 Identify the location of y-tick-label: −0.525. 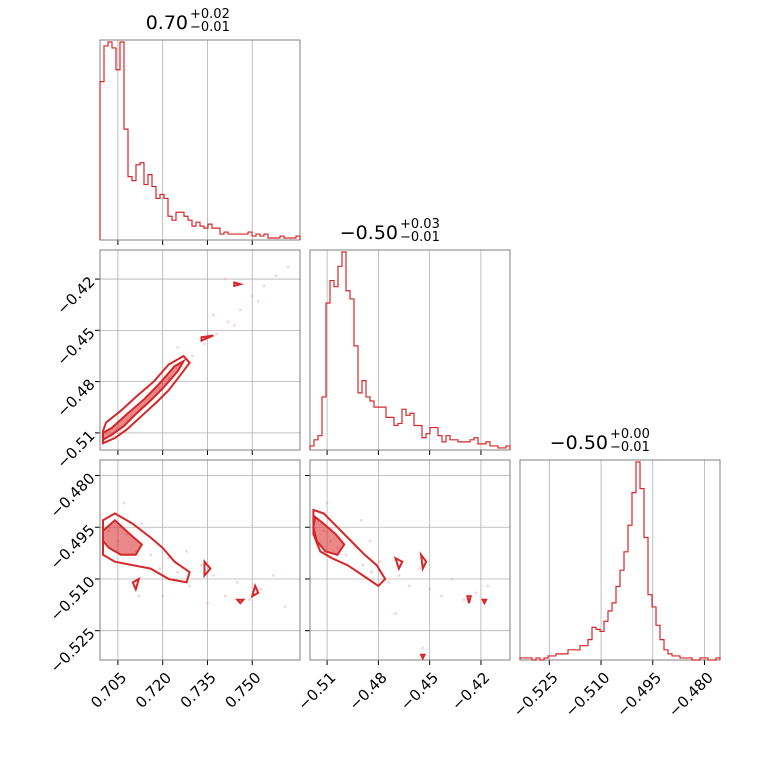
(73, 651).